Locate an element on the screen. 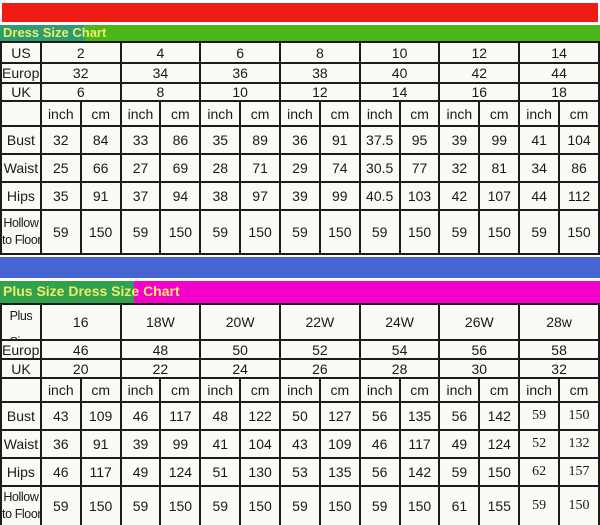 This screenshot has width=600, height=525. row-label-hollow-to-floor: Hollow to Floor is located at coordinates (21, 232).